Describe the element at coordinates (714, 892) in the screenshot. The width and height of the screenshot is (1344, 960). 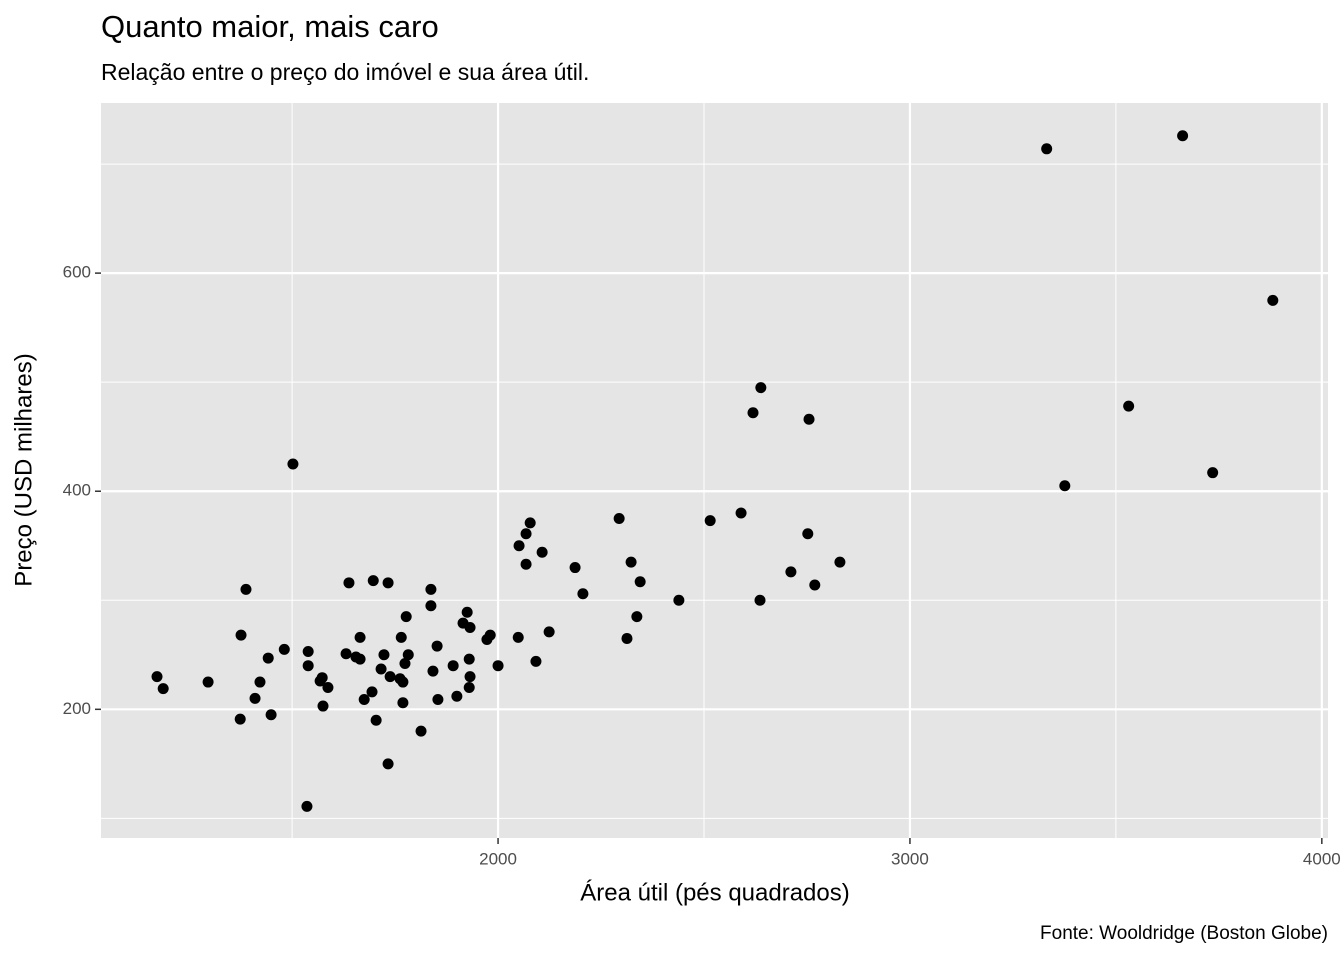
I see `x-axis-title: Área útil (pés quadrados)` at that location.